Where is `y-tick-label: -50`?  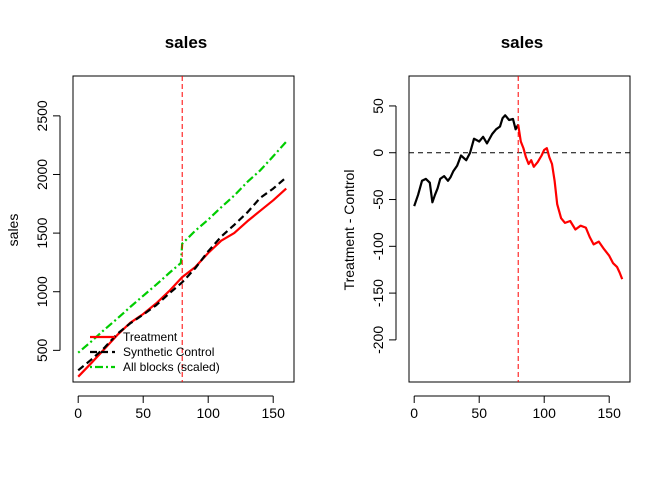
y-tick-label: -50 is located at coordinates (378, 199).